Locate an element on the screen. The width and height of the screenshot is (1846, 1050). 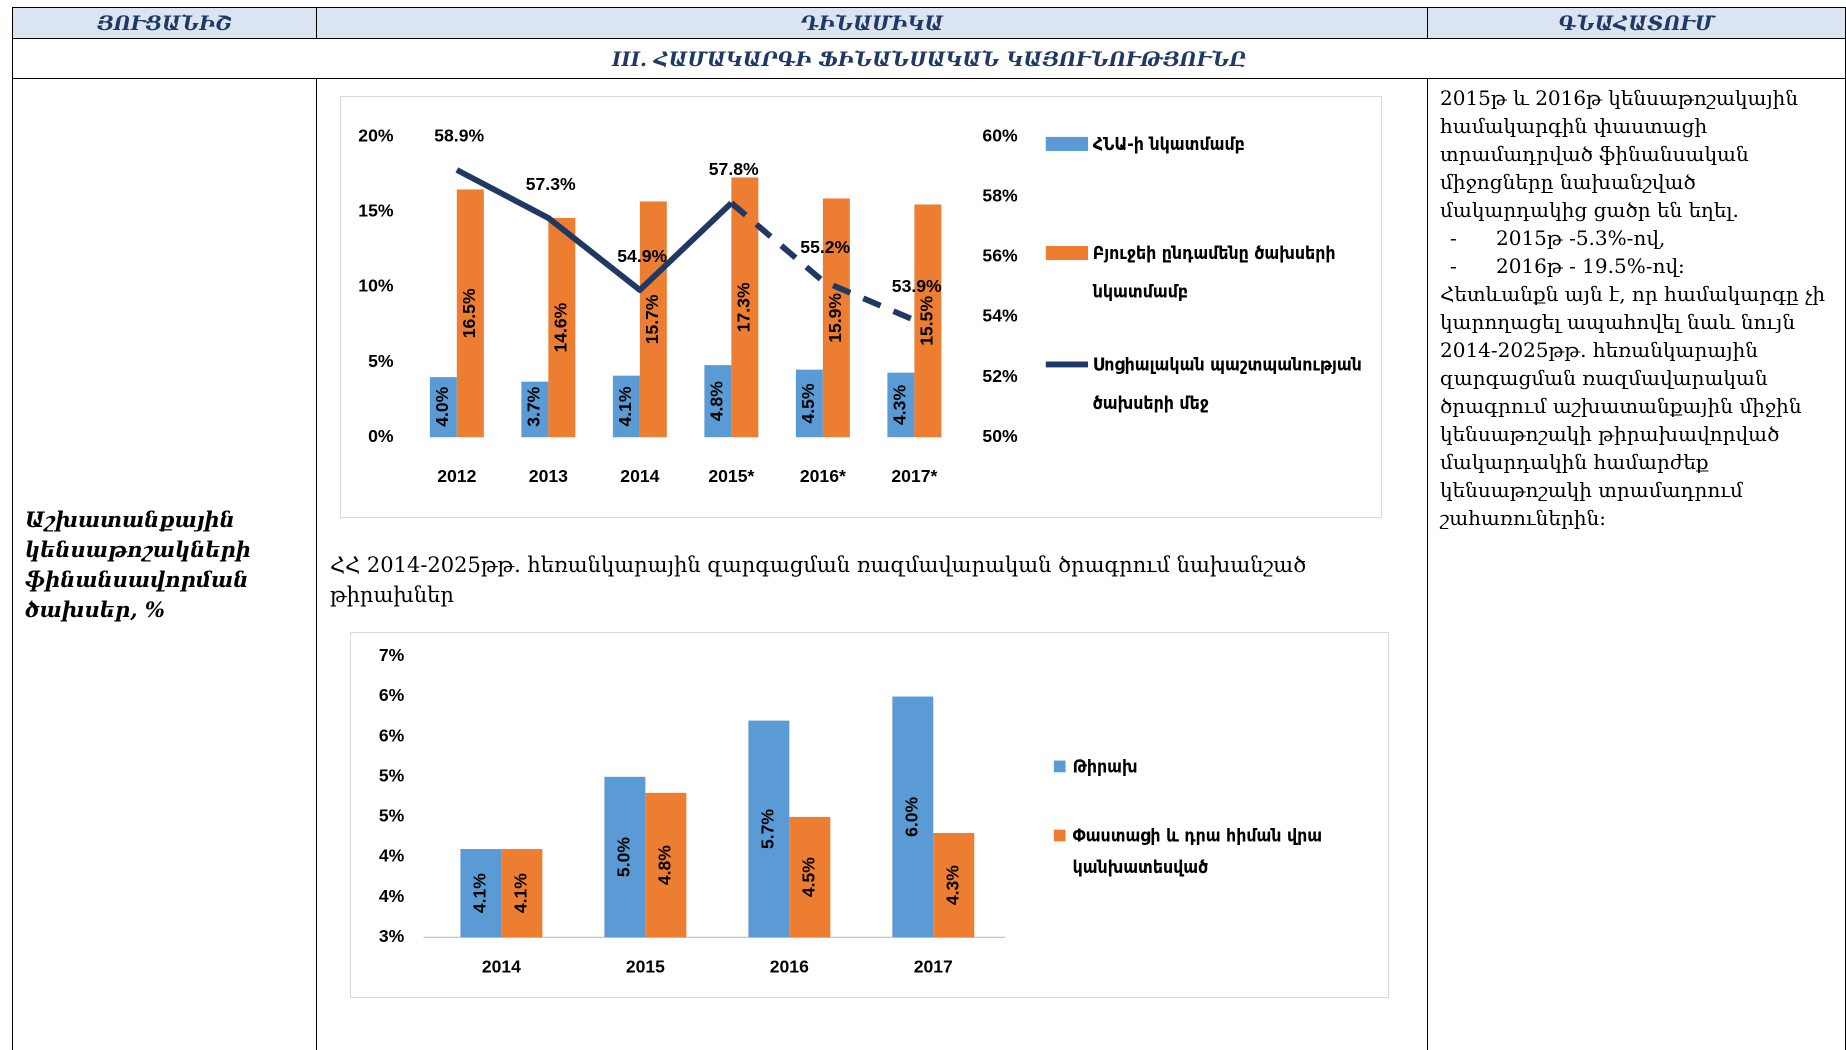
header-cell: ԴԻՆԱՄԻԿԱ is located at coordinates (871, 22).